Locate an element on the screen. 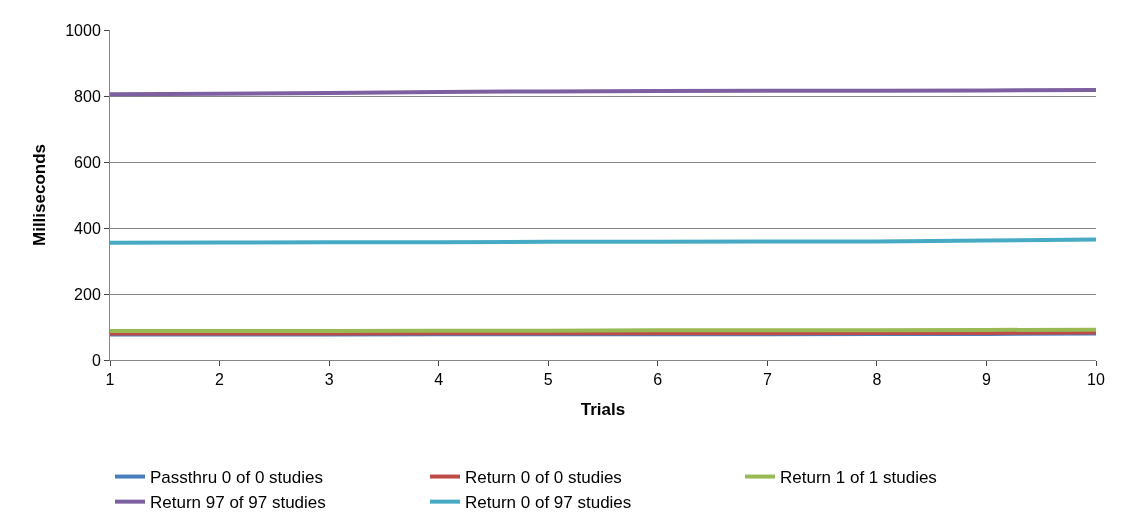 This screenshot has width=1126, height=532. y-tick-label: 200 is located at coordinates (87, 294).